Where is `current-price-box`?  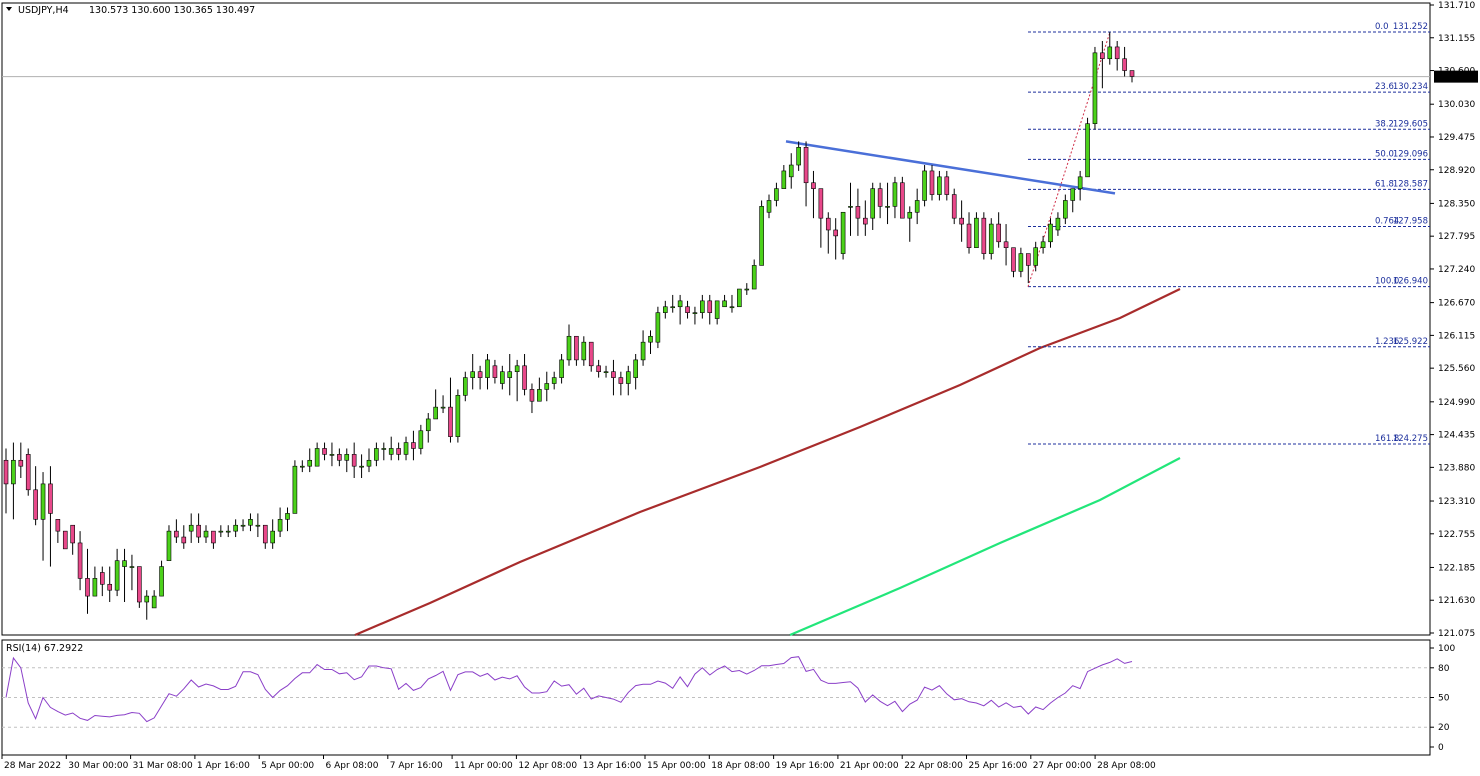 current-price-box is located at coordinates (1456, 76).